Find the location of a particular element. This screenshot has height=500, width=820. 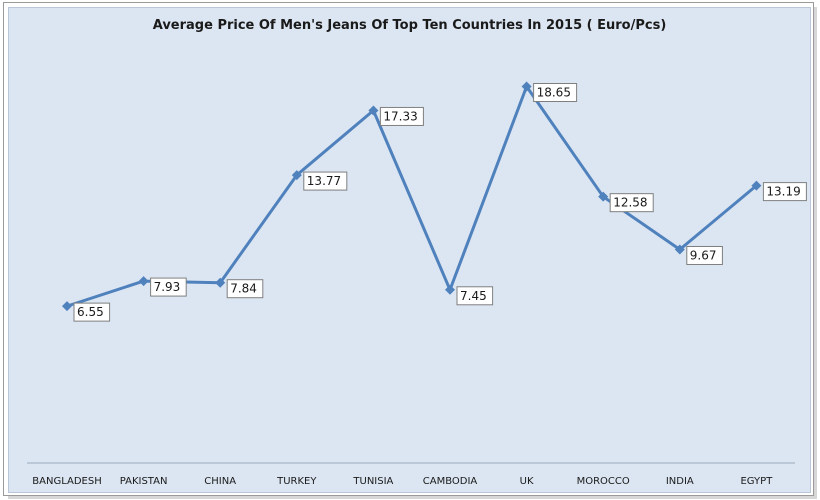

data-label: 6.55 is located at coordinates (90, 312).